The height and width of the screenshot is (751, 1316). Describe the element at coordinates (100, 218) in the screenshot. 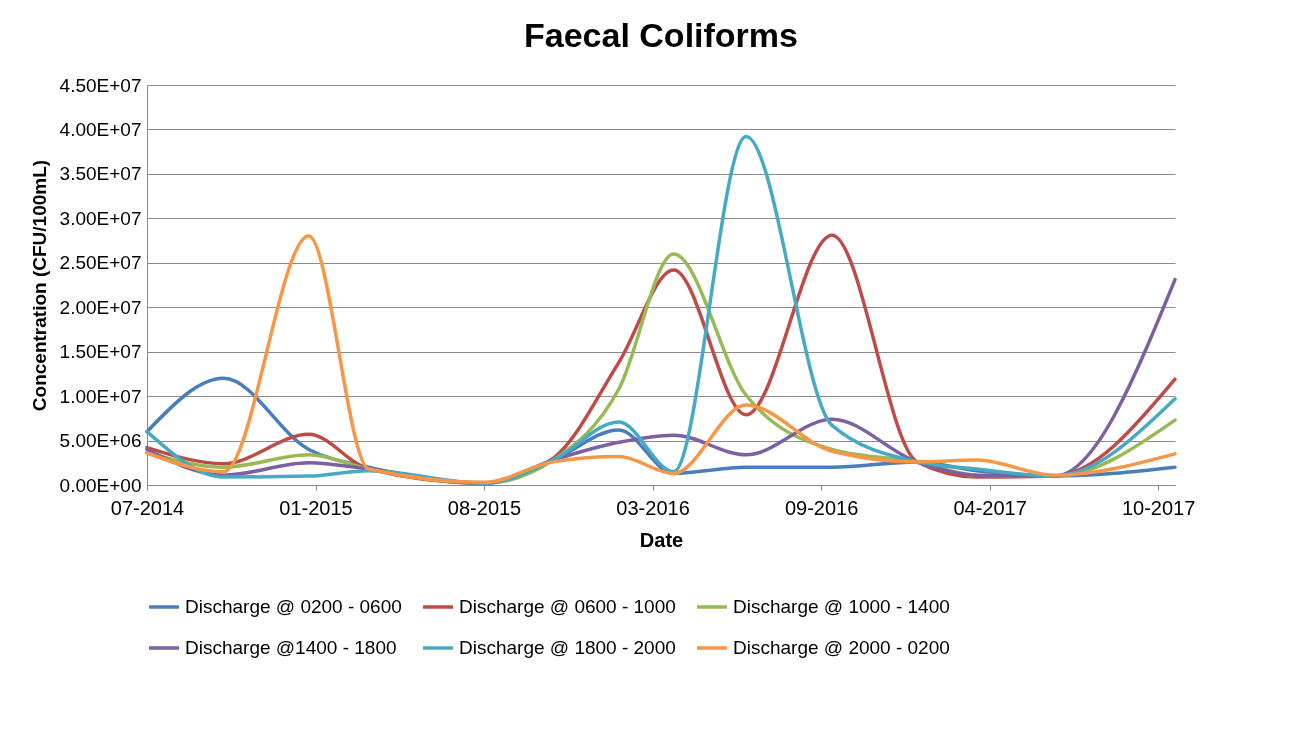

I see `y-tick-label: 3.00E+07` at that location.